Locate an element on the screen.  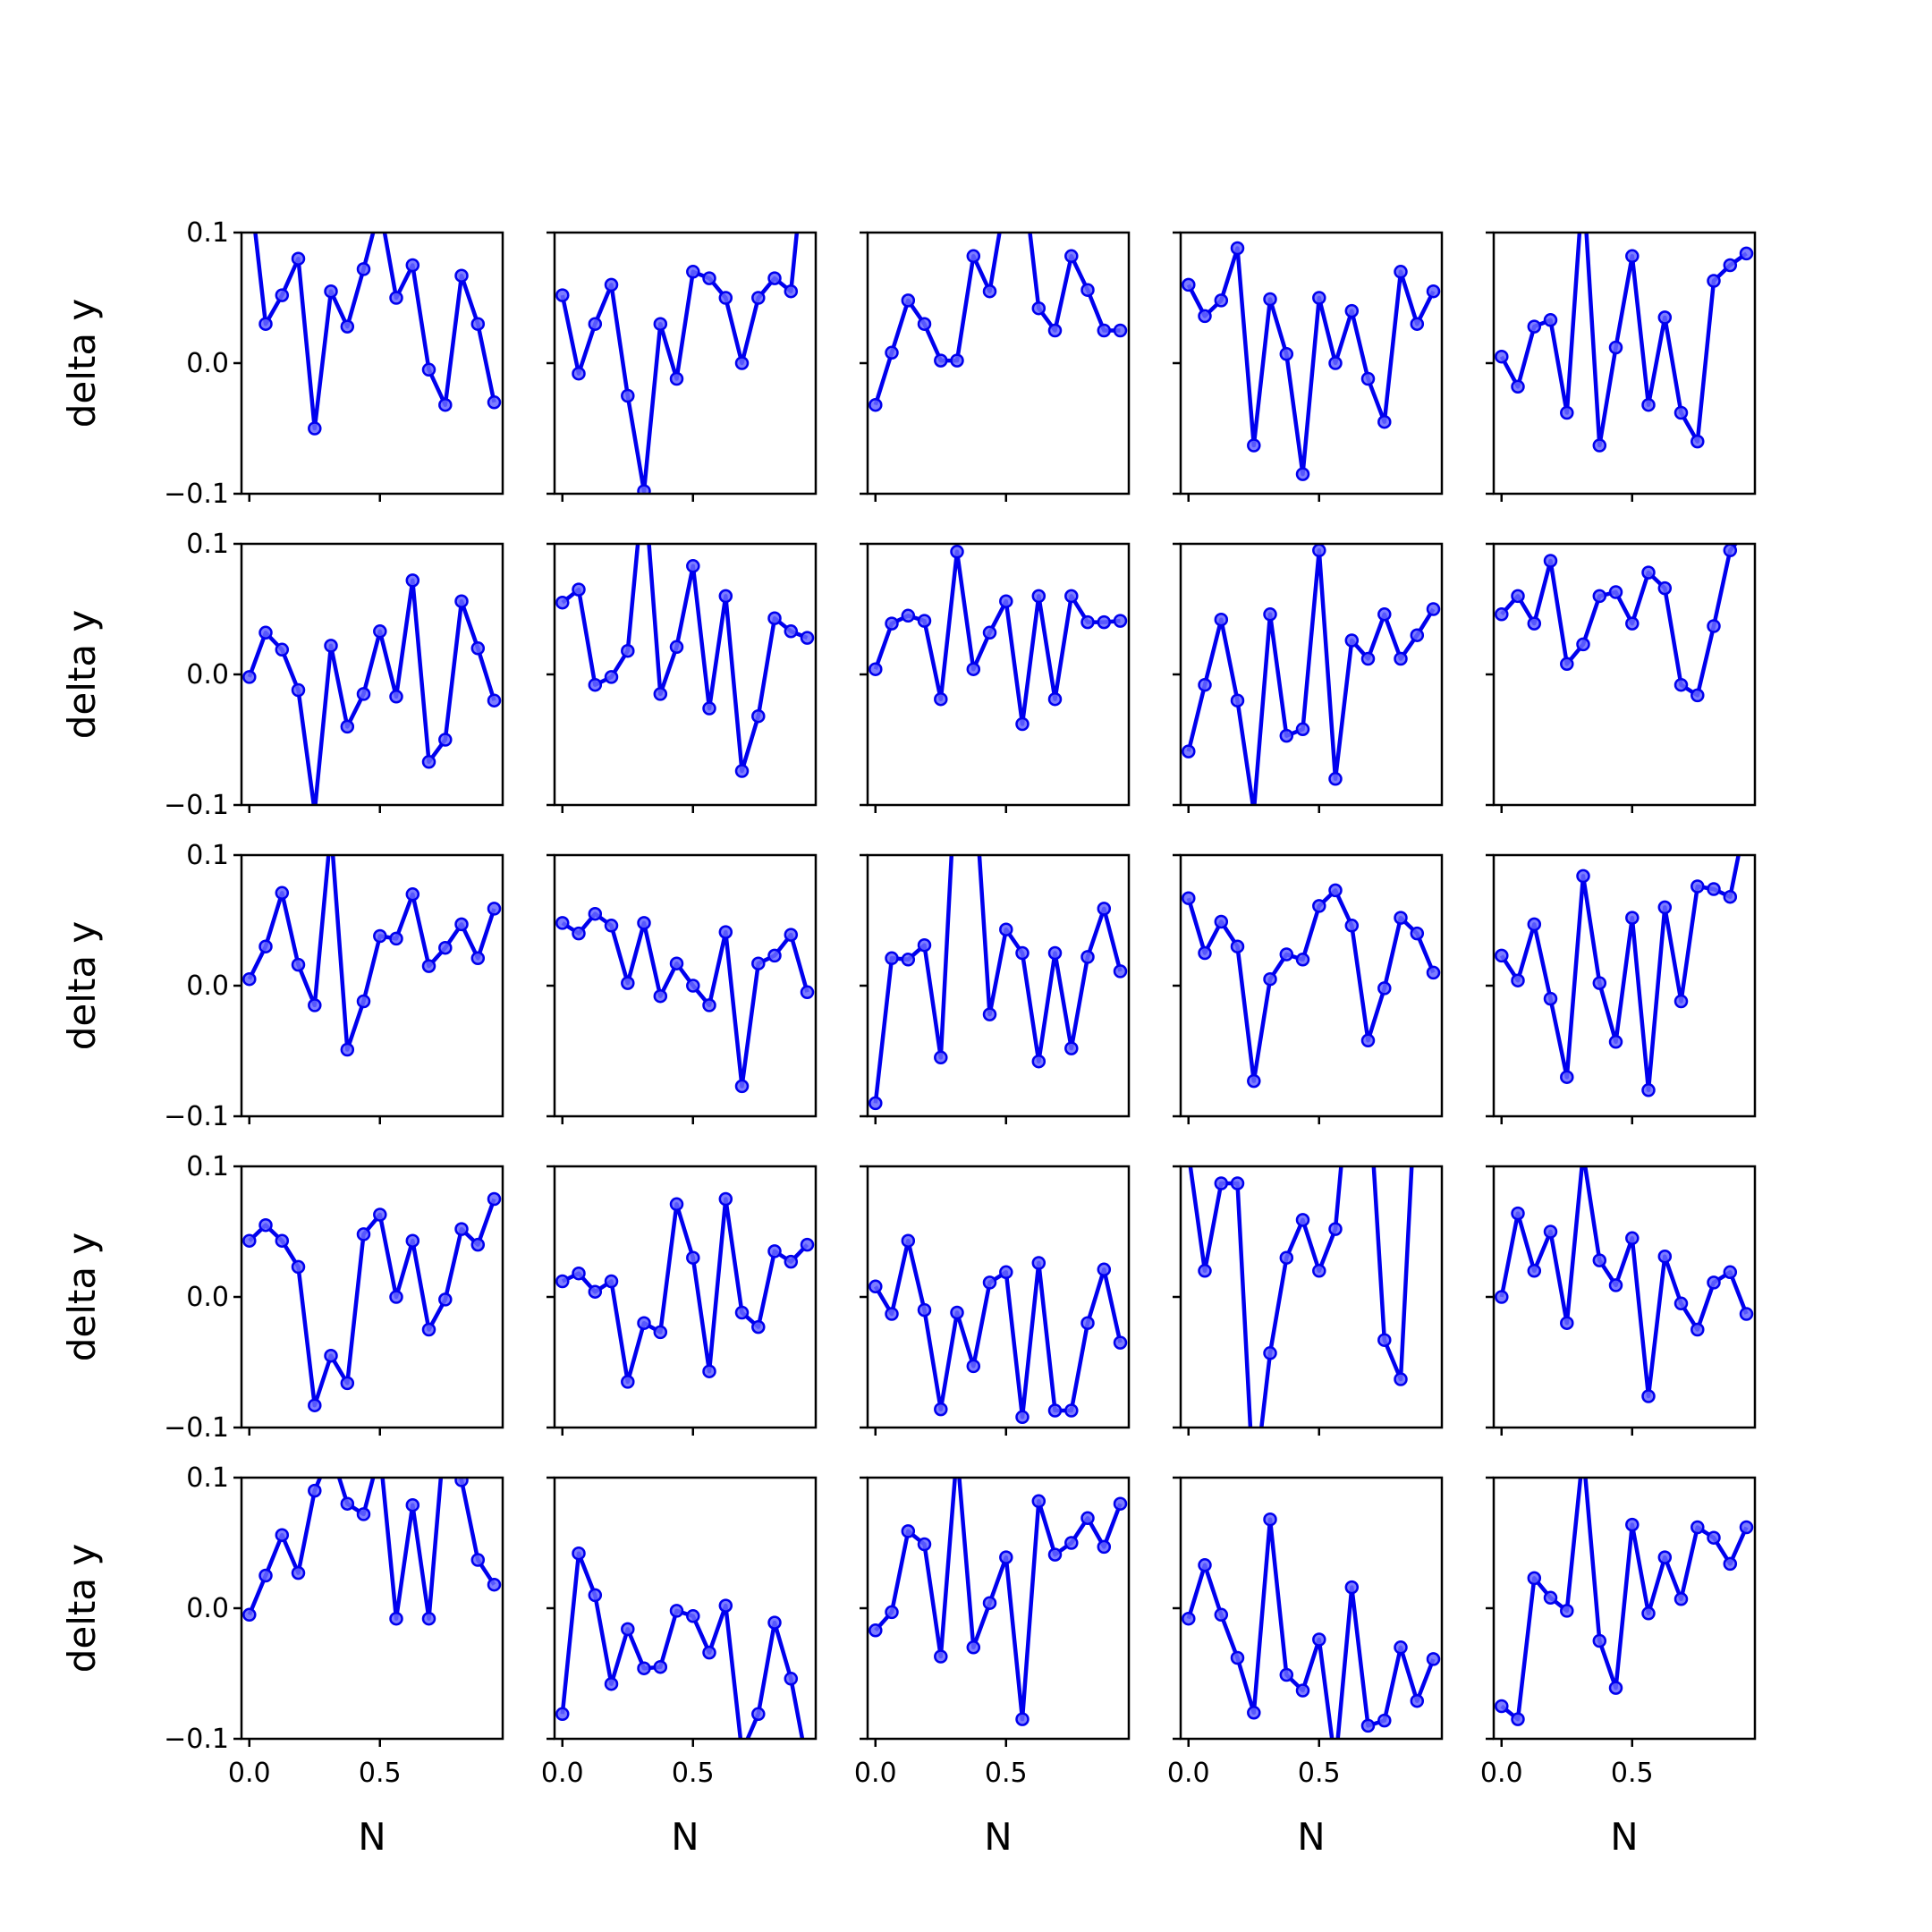
y-tick-label: −0.1 is located at coordinates (196, 1428).